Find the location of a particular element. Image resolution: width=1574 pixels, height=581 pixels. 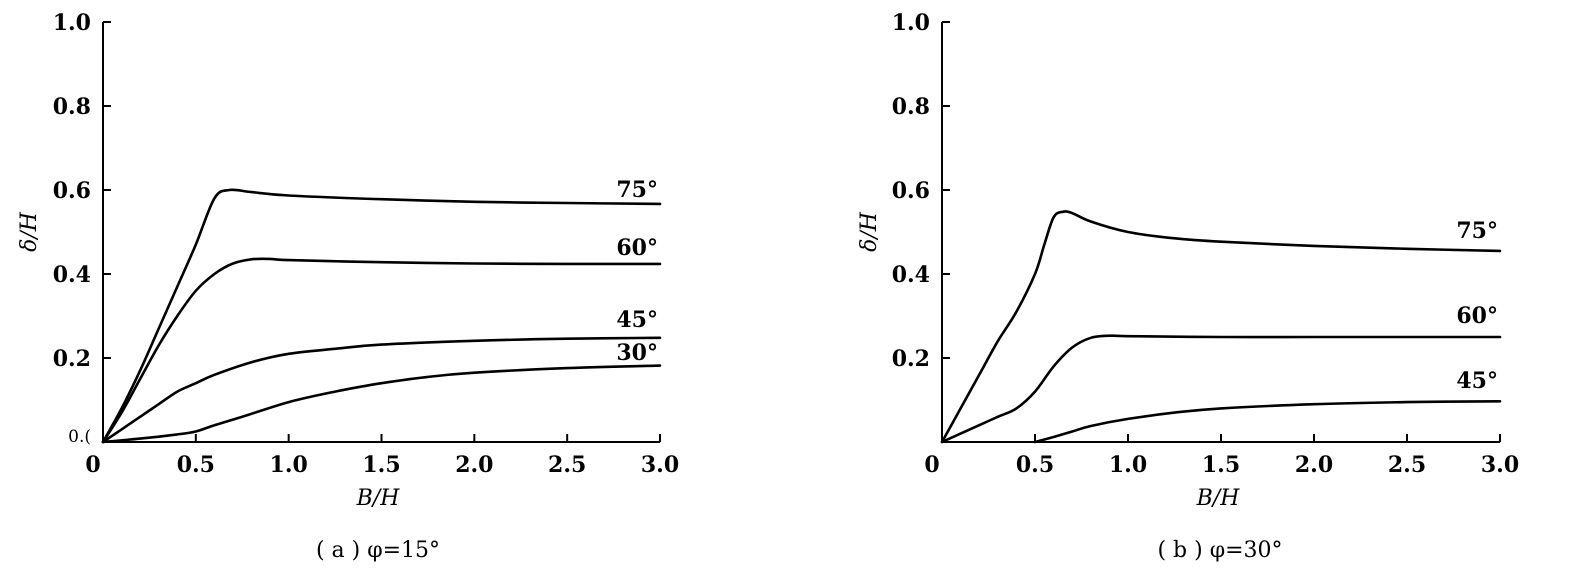

panel-caption: ( b ) φ=30° is located at coordinates (1219, 550).